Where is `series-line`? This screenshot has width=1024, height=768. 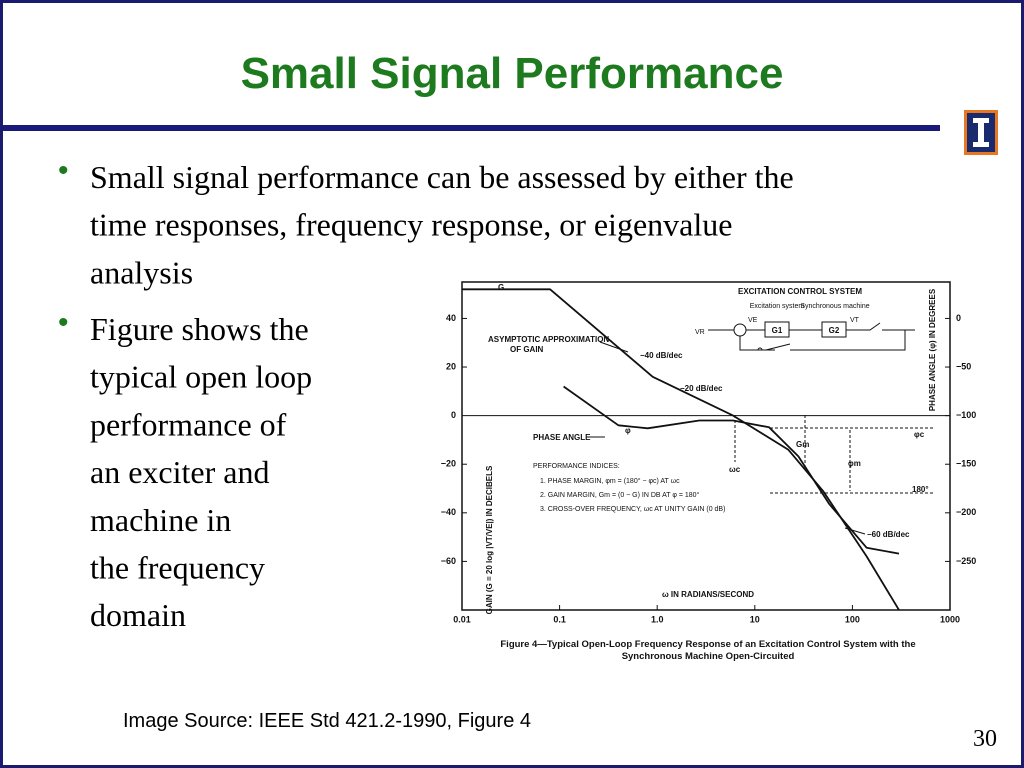 series-line is located at coordinates (731, 470).